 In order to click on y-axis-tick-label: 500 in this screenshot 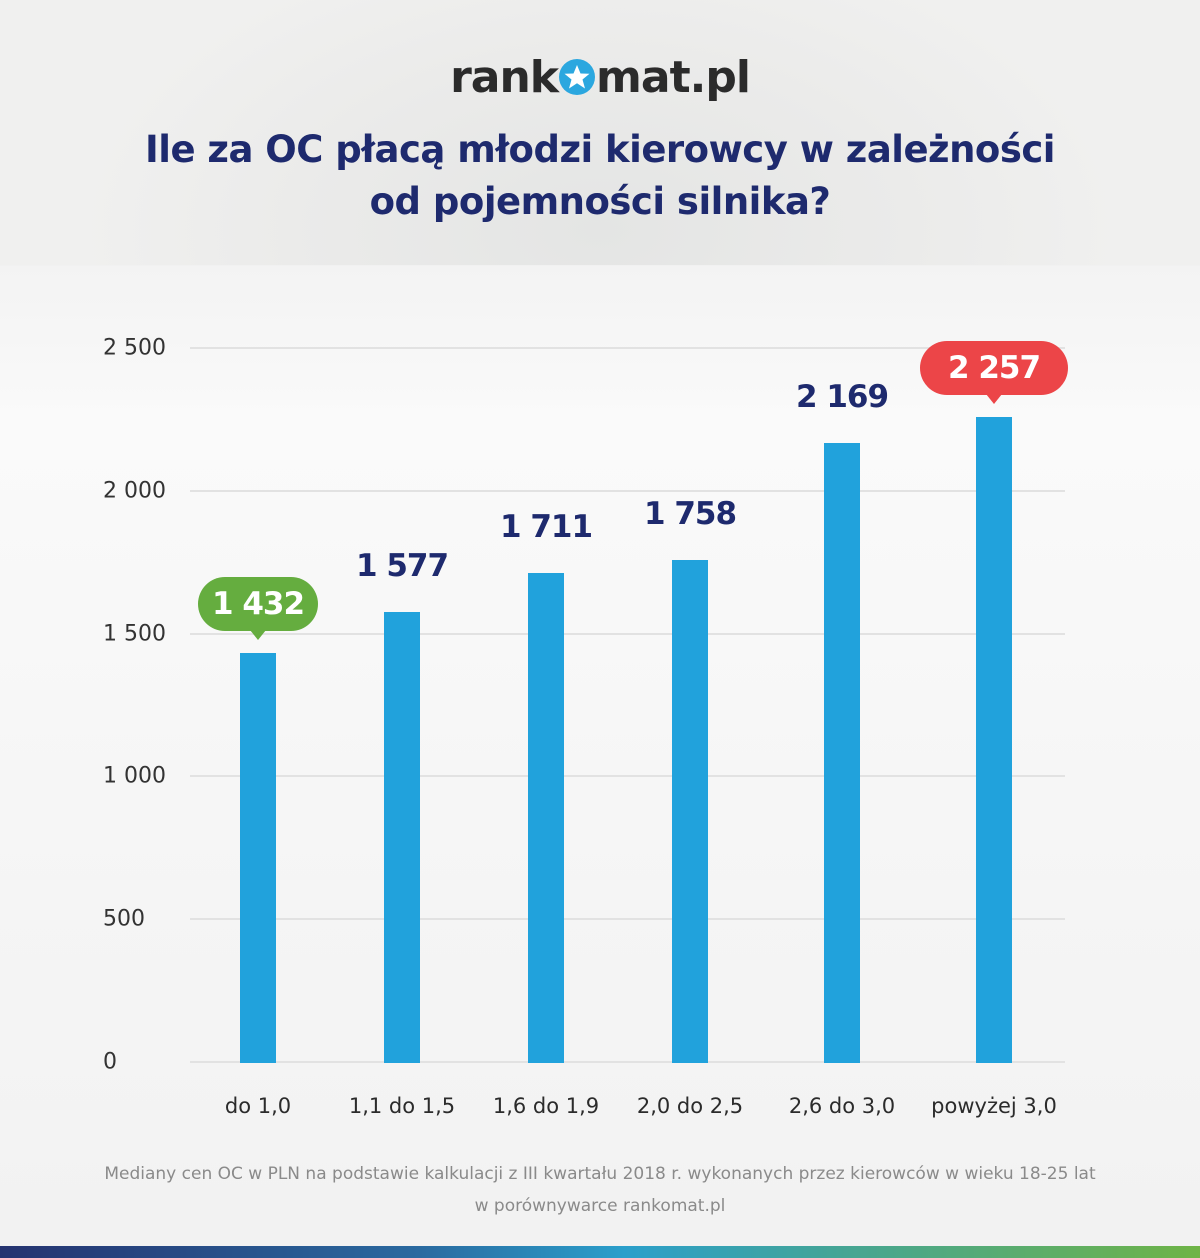, I will do `click(124, 919)`.